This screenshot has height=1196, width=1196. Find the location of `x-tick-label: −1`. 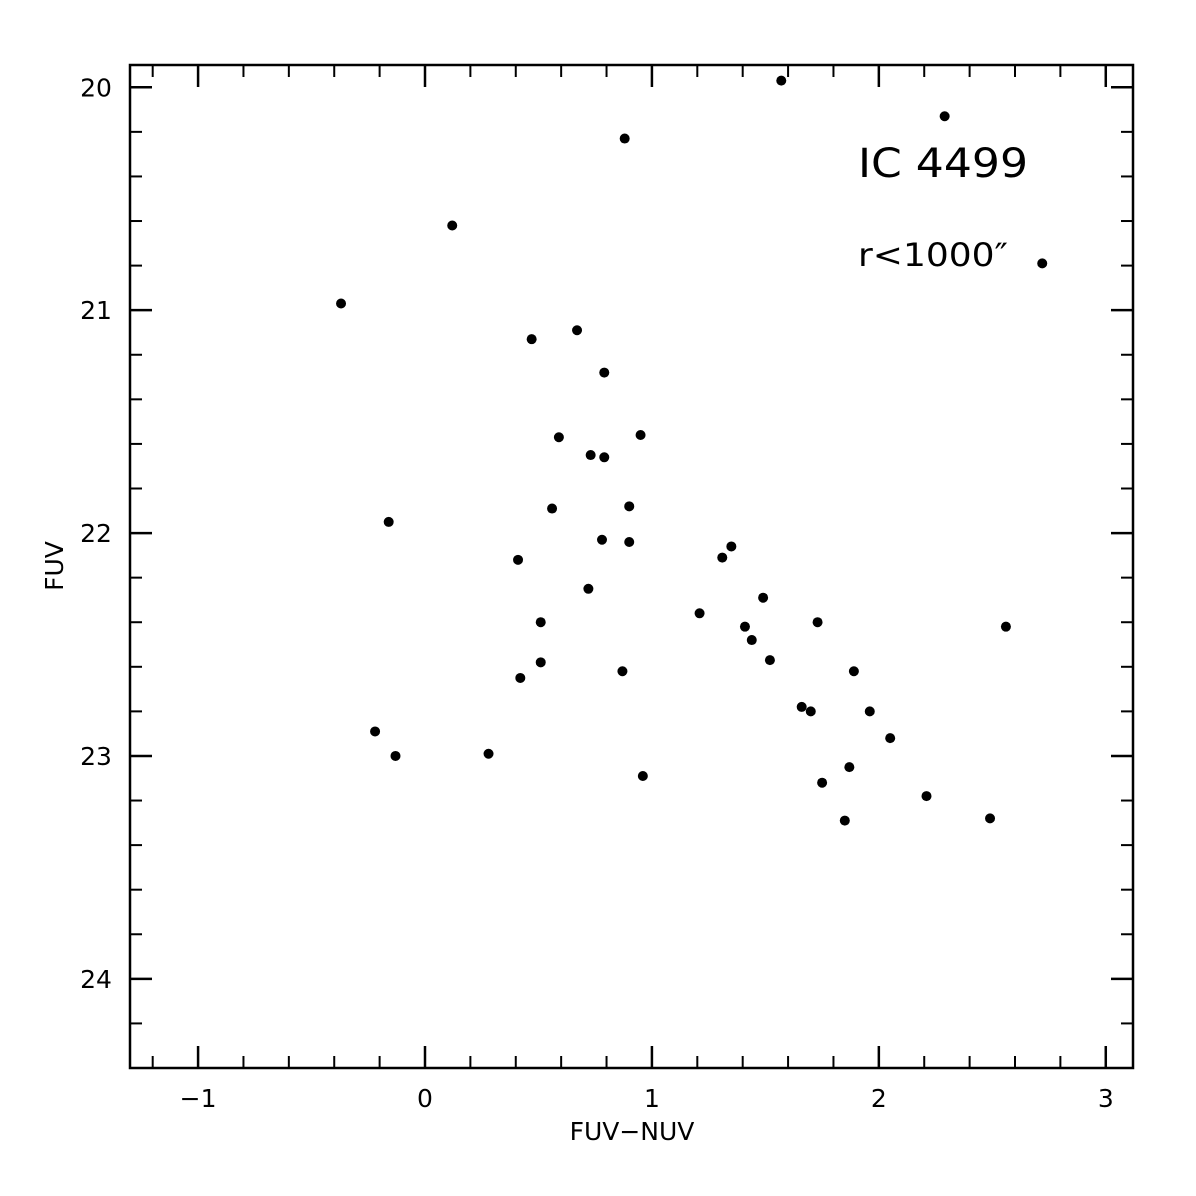

x-tick-label: −1 is located at coordinates (198, 1098).